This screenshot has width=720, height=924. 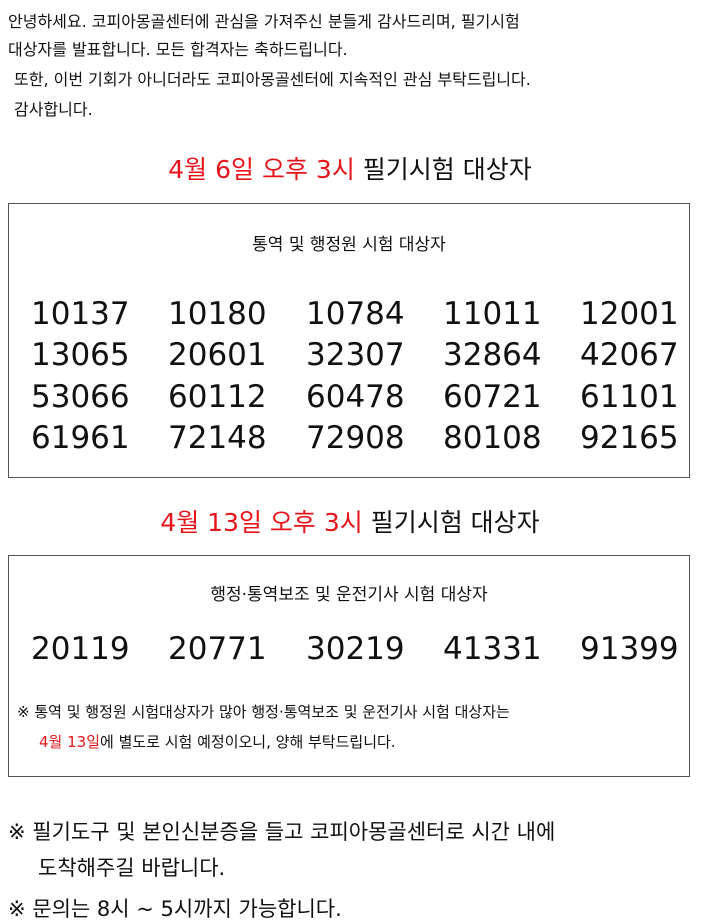 I want to click on candidate-number: 12001, so click(x=629, y=314).